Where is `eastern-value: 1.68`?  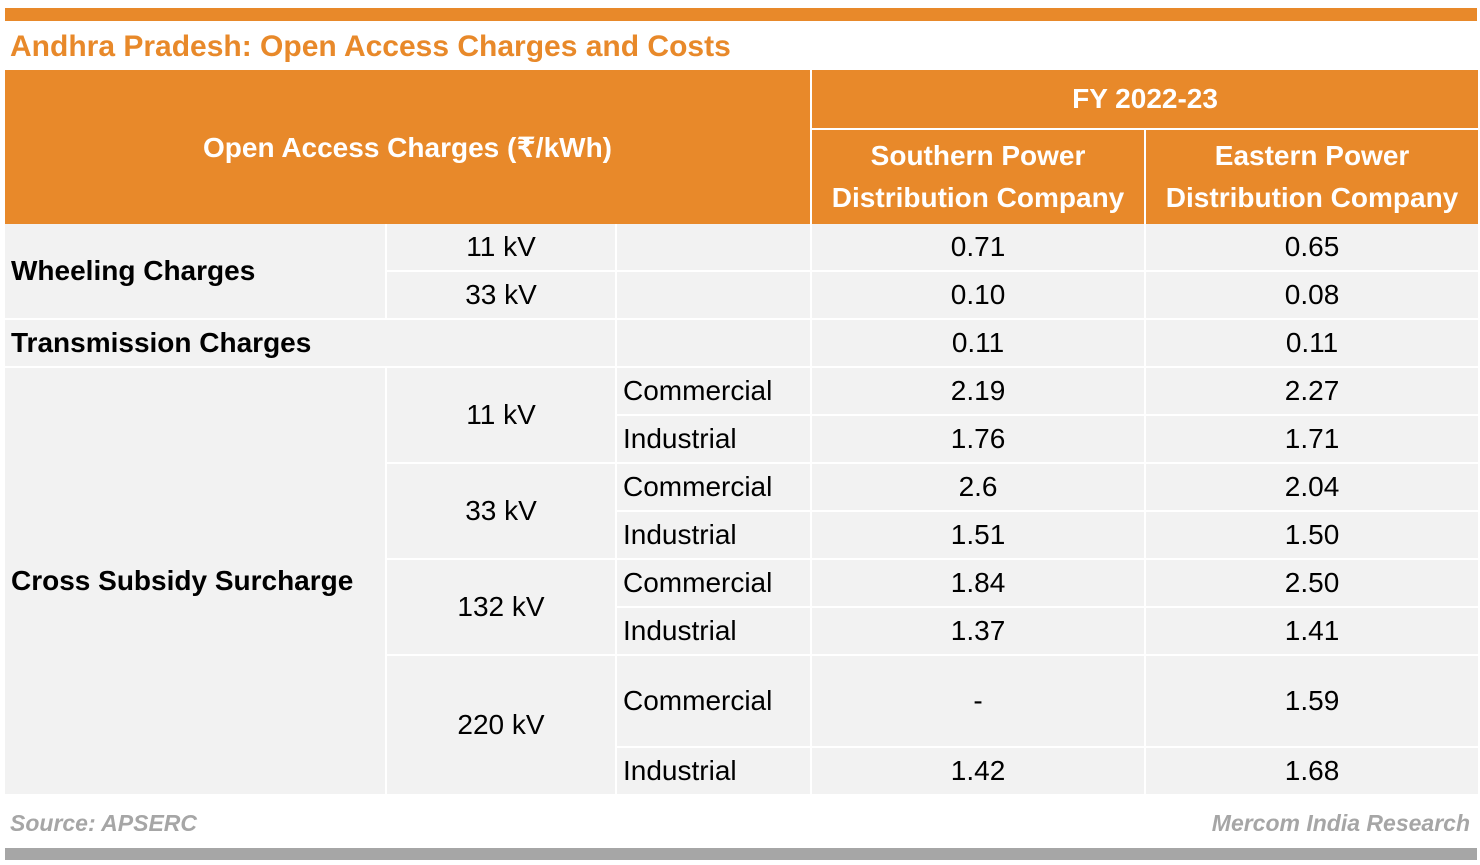
eastern-value: 1.68 is located at coordinates (1312, 771).